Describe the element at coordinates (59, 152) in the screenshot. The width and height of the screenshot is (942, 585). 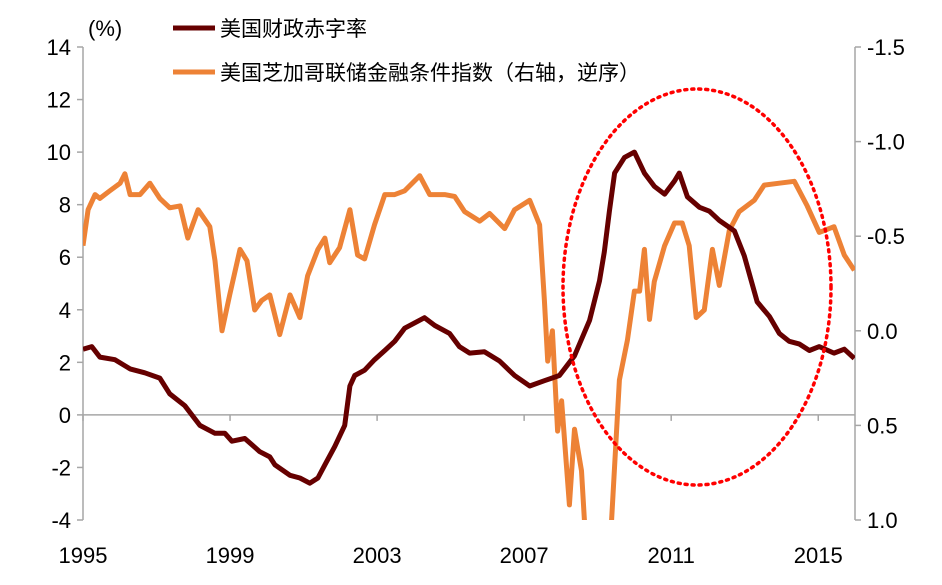
I see `left-tick-label: 10` at that location.